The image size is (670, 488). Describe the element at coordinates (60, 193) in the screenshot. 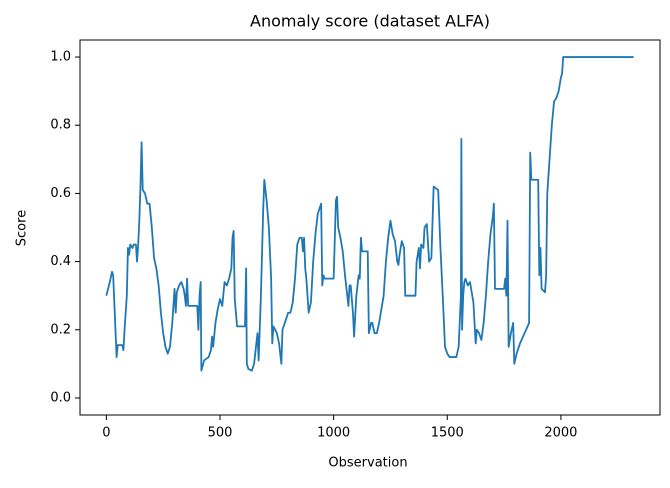

I see `y-tick-label: 0.6` at that location.